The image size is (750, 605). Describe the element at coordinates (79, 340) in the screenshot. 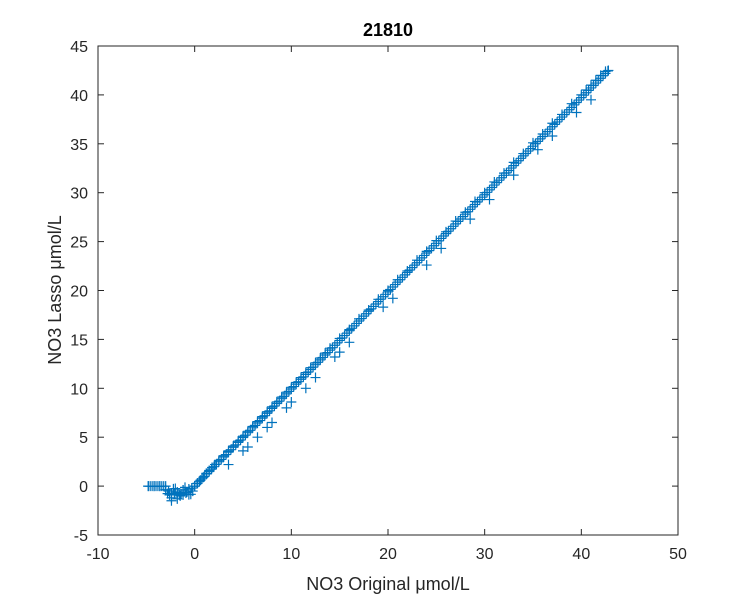

I see `y-tick-label: 15` at that location.